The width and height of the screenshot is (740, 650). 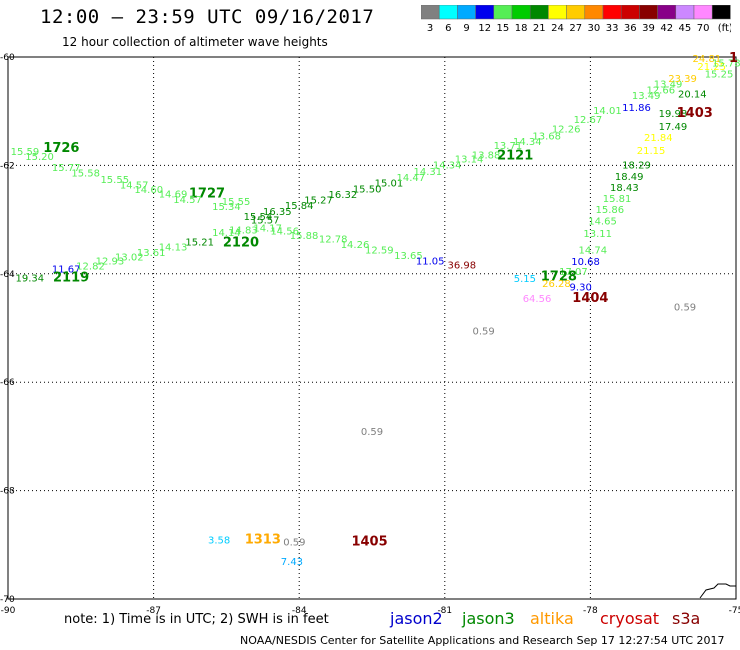 I want to click on wave-height-label: 15.81, so click(x=617, y=199).